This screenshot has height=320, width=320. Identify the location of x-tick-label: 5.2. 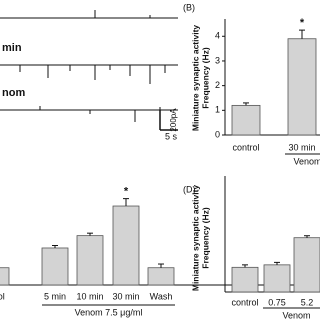
(307, 302).